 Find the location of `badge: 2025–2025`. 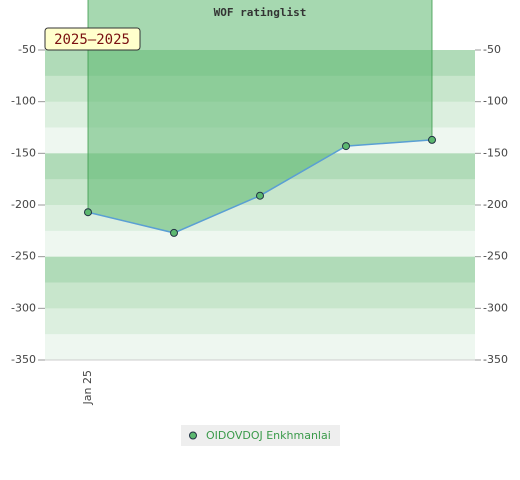

badge: 2025–2025 is located at coordinates (92, 40).